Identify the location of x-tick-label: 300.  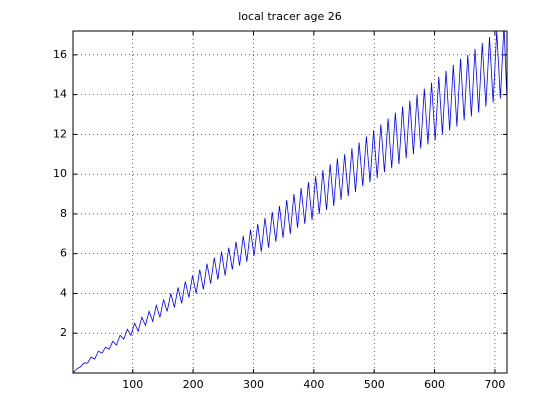
(253, 384).